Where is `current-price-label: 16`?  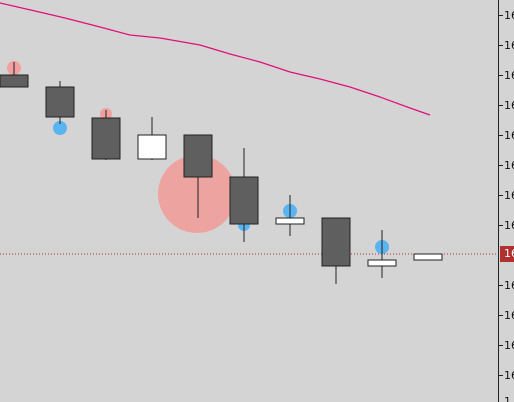
current-price-label: 16 is located at coordinates (507, 254).